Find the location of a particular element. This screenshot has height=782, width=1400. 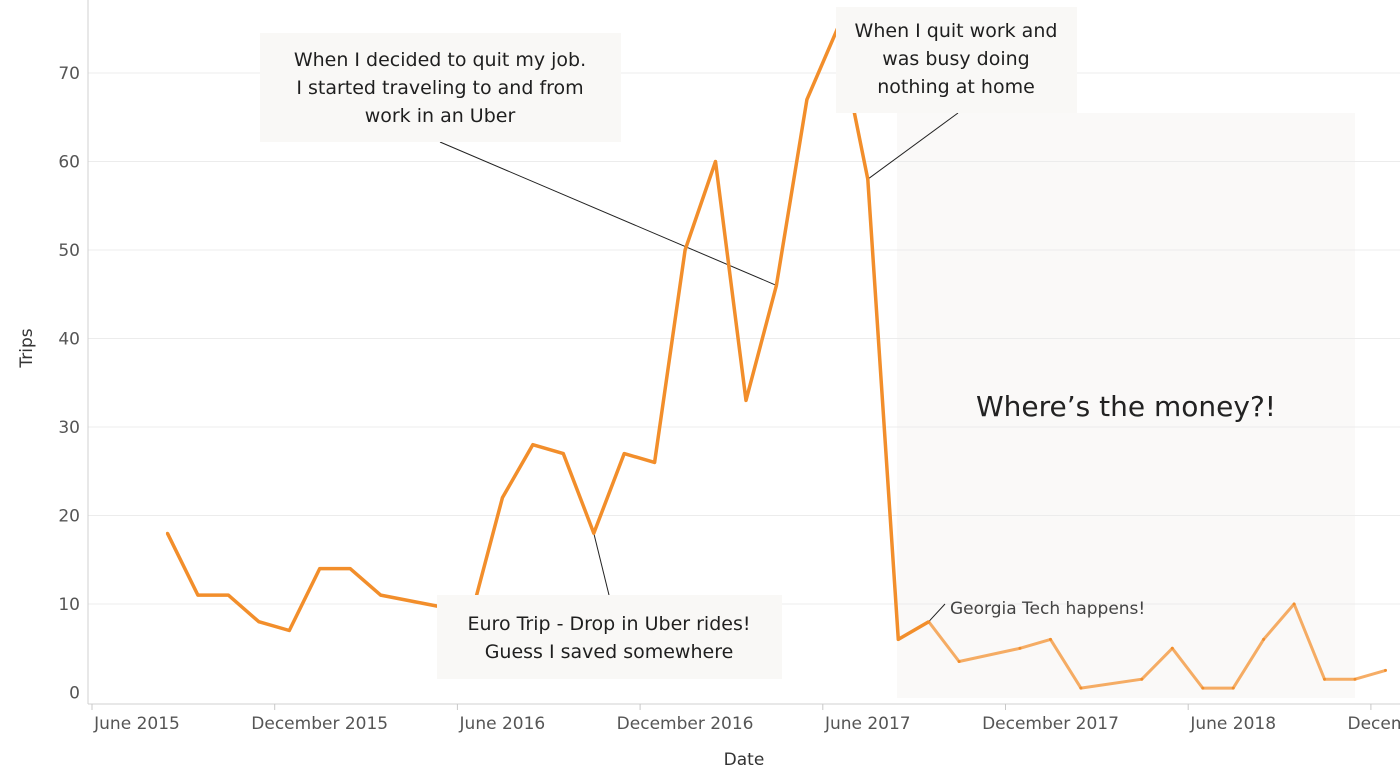

annotation-georgia-tech: Georgia Tech happens! is located at coordinates (1047, 609).